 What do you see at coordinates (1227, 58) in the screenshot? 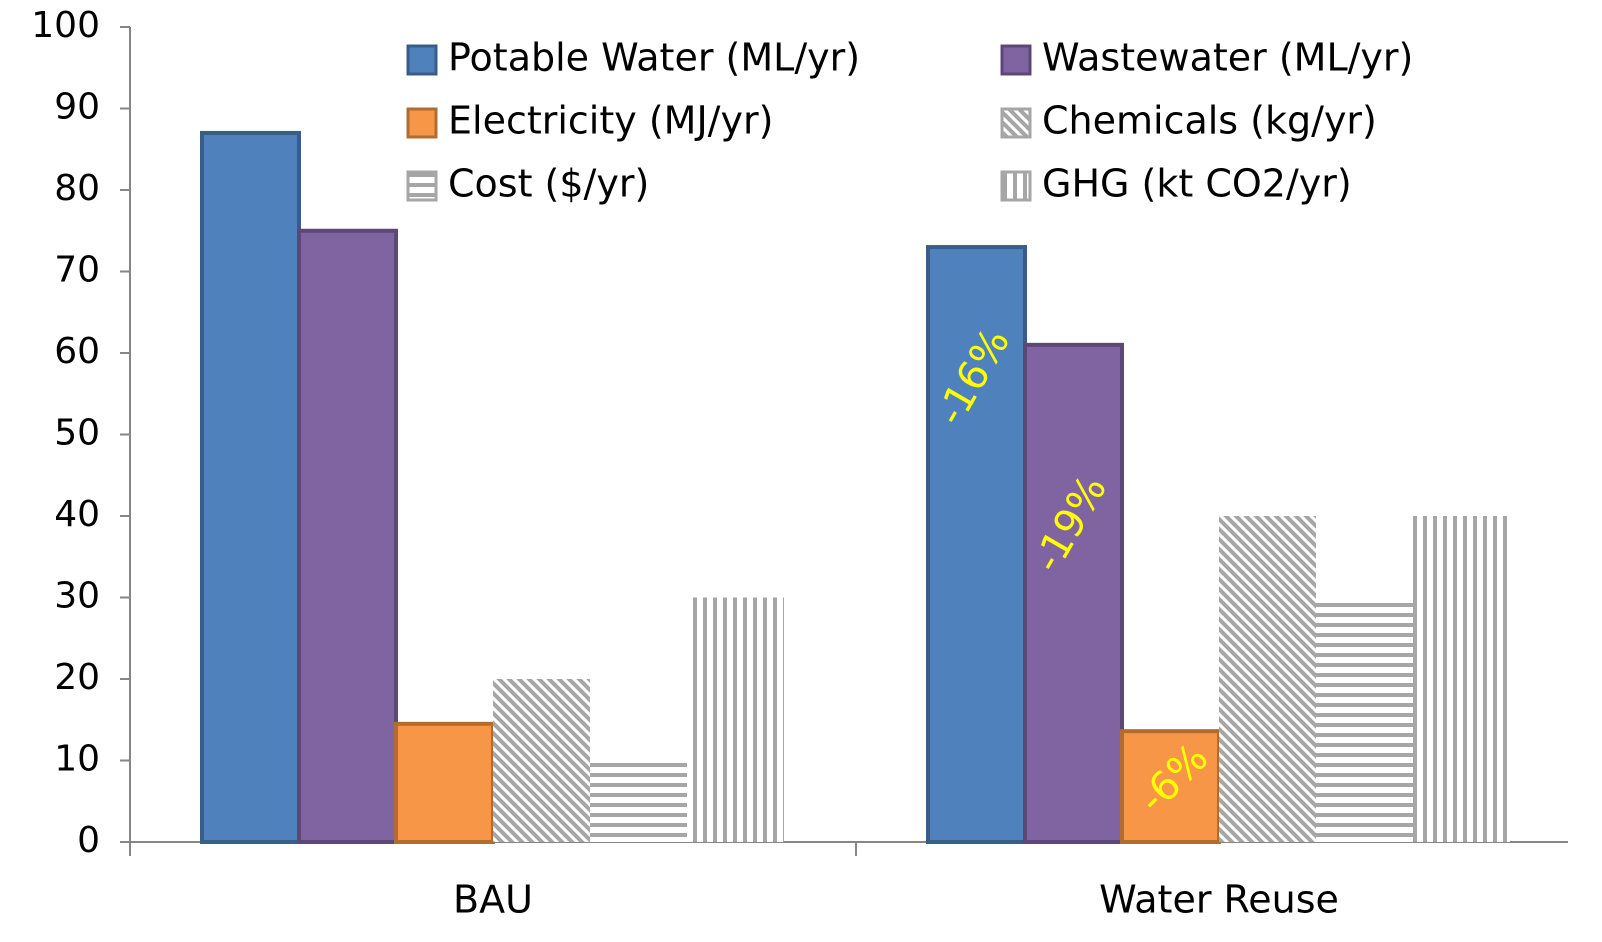
I see `legend-label: Wastewater (ML/yr)` at bounding box center [1227, 58].